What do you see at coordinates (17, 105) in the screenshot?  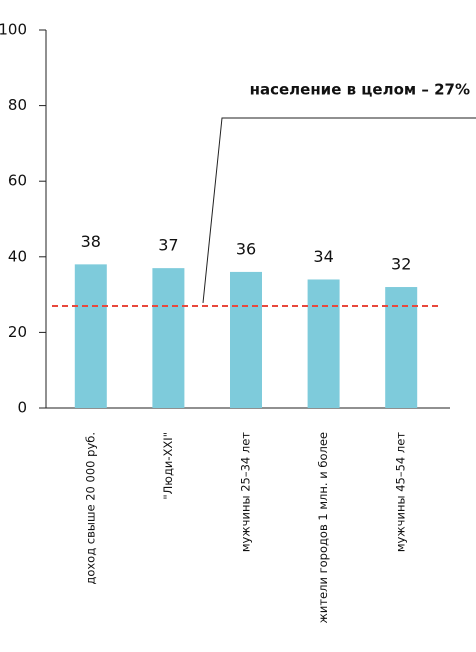 I see `y-tick-label: 80` at bounding box center [17, 105].